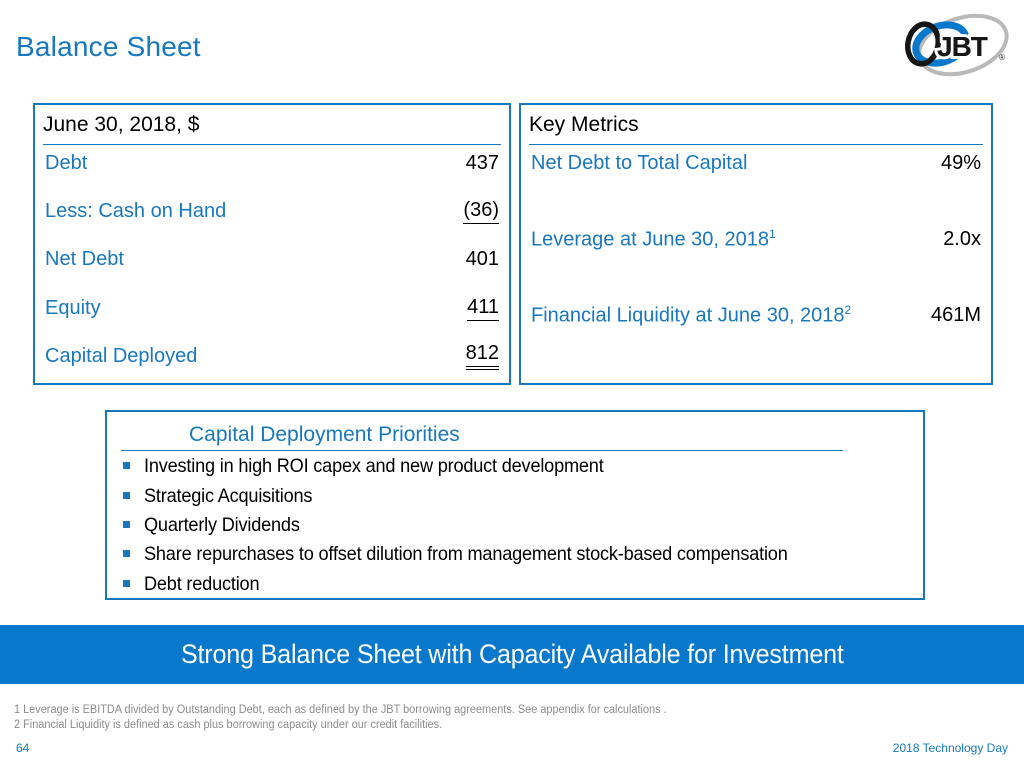 This screenshot has width=1024, height=768. What do you see at coordinates (483, 308) in the screenshot?
I see `row-value: 411` at bounding box center [483, 308].